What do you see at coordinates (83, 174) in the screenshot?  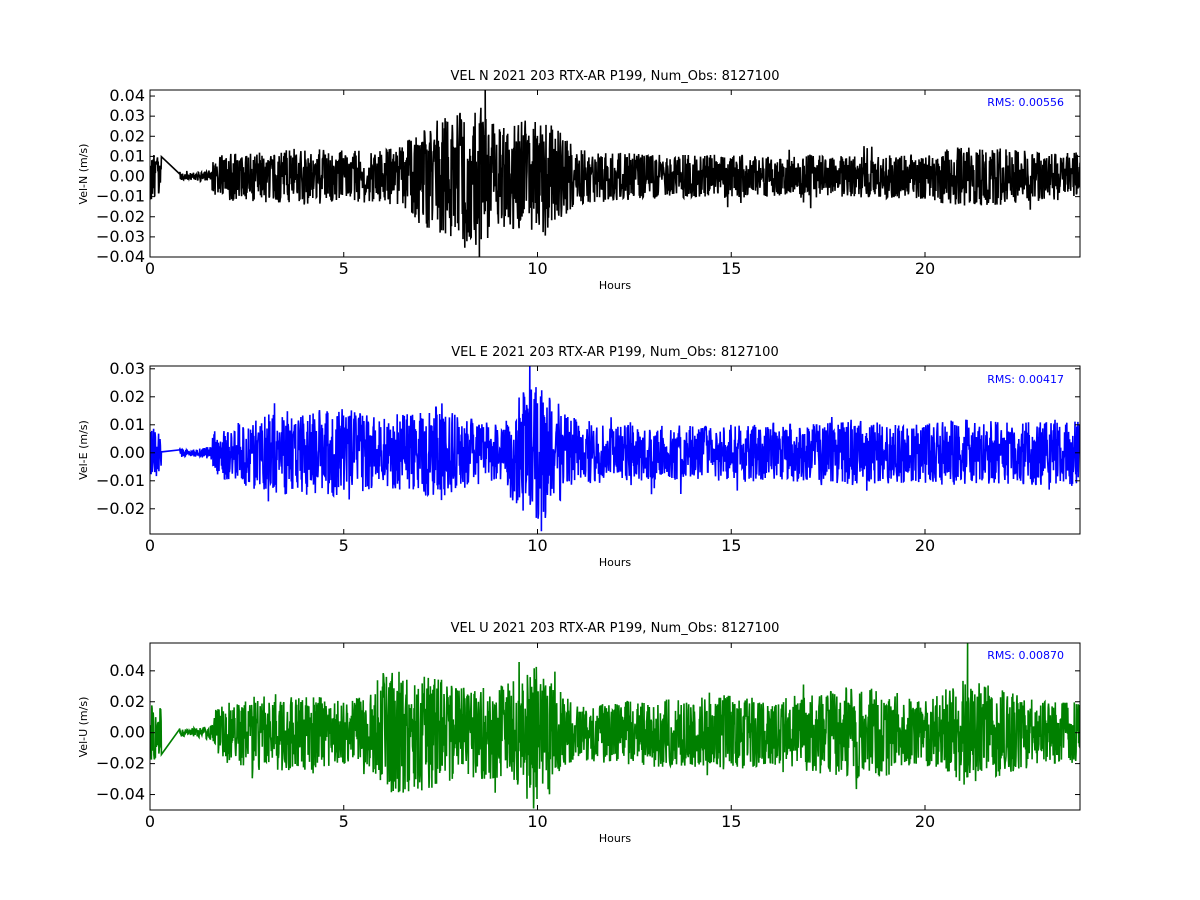 I see `y-axis-label: Vel-N (m/s)` at bounding box center [83, 174].